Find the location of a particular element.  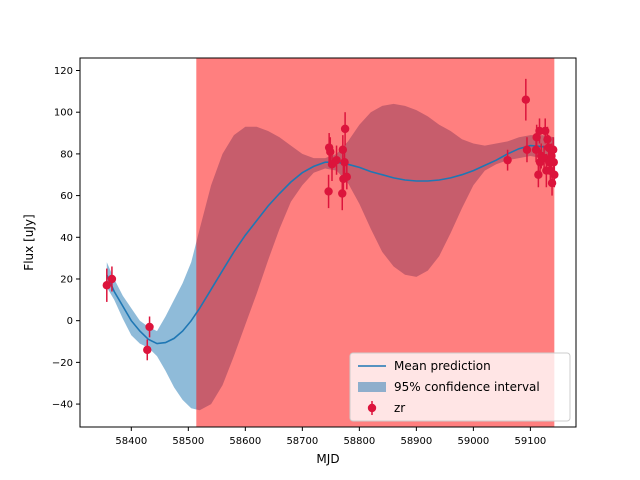

x-tick-label: 58700 is located at coordinates (302, 441).